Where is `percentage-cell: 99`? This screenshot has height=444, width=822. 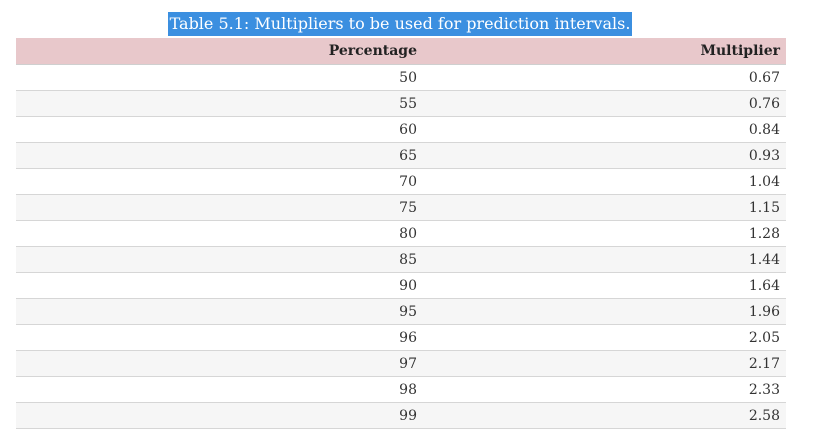
percentage-cell: 99 is located at coordinates (219, 415).